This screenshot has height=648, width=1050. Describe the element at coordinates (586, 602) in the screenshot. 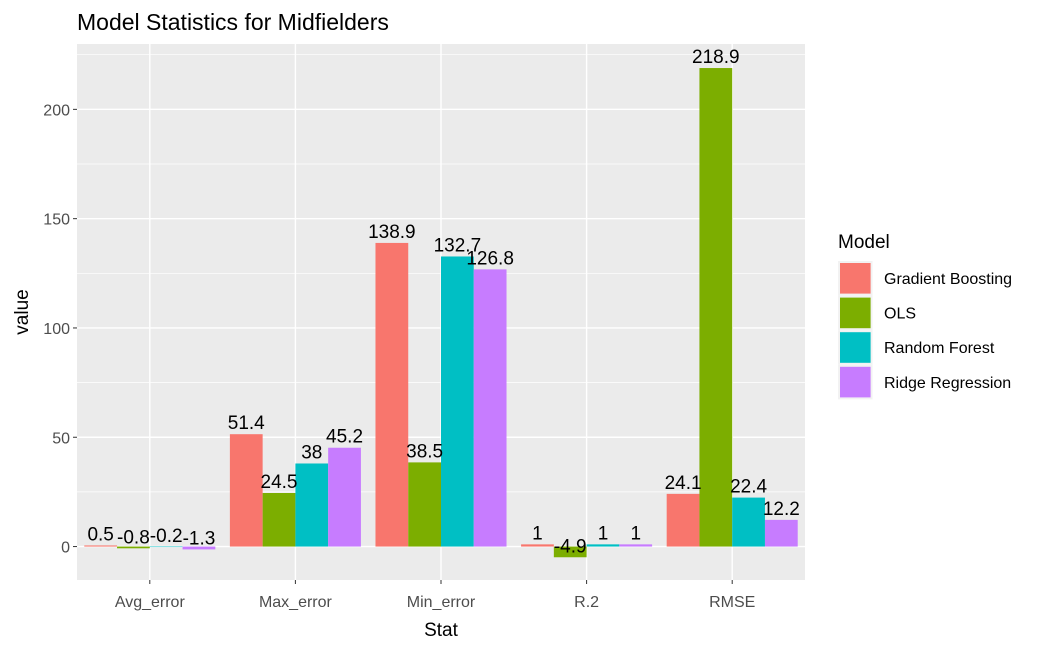

I see `x-tick-label: R.2` at that location.